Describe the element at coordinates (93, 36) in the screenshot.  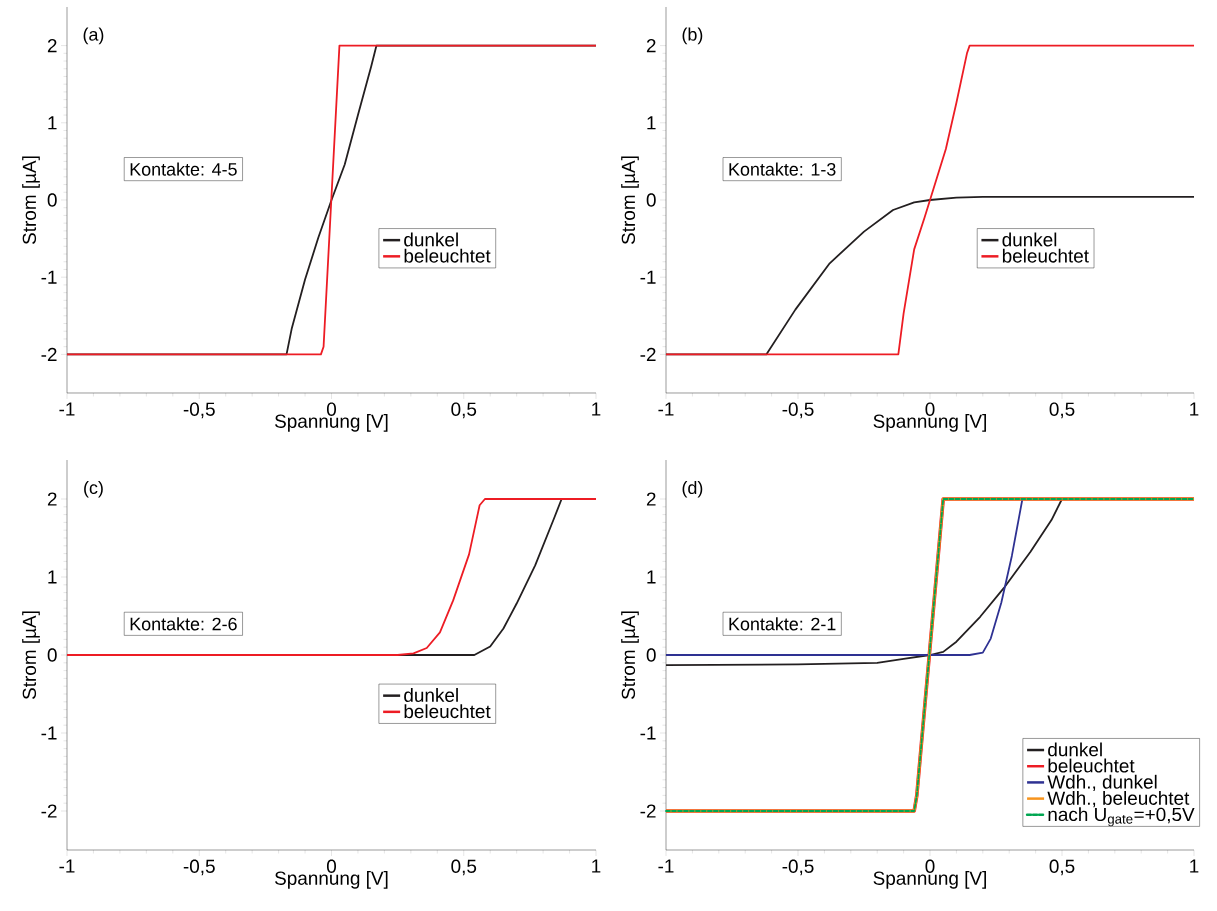
I see `annotation: (a)` at that location.